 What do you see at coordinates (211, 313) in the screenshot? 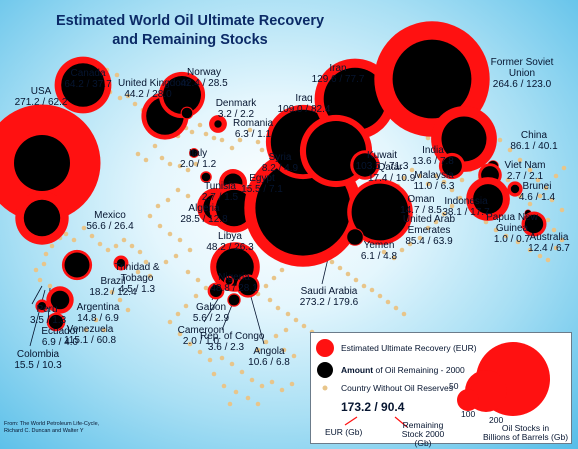
I see `country-label-gabon: Gabon 5.6 / 2.9` at bounding box center [211, 313].